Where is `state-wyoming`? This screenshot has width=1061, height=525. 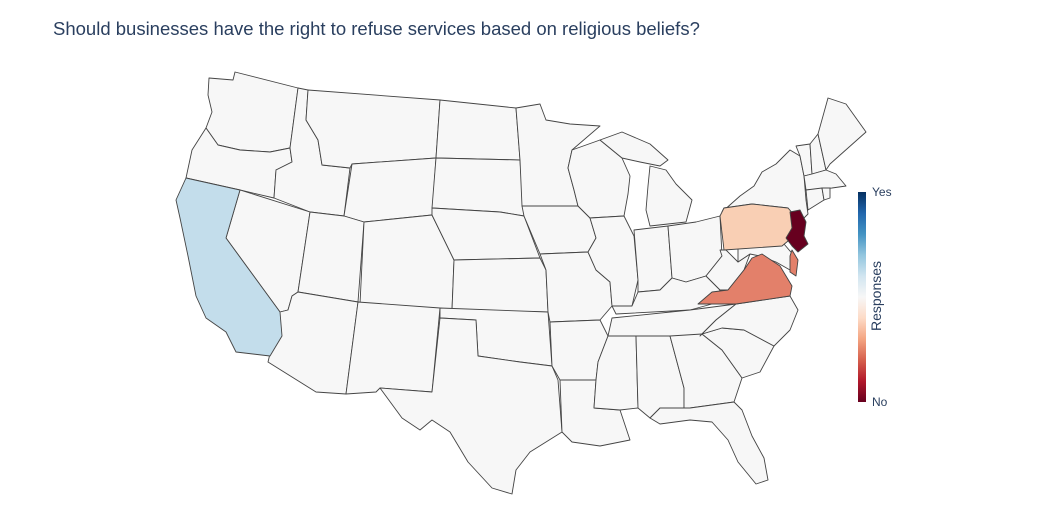 state-wyoming is located at coordinates (390, 190).